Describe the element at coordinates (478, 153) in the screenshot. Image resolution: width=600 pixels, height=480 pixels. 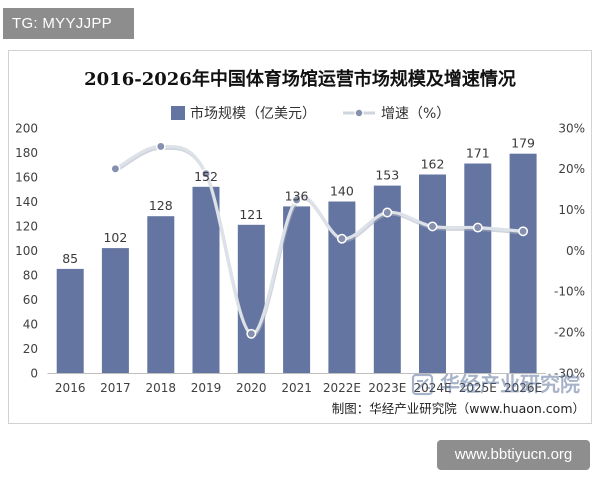
I see `bar-value-label-2025e: 171` at that location.